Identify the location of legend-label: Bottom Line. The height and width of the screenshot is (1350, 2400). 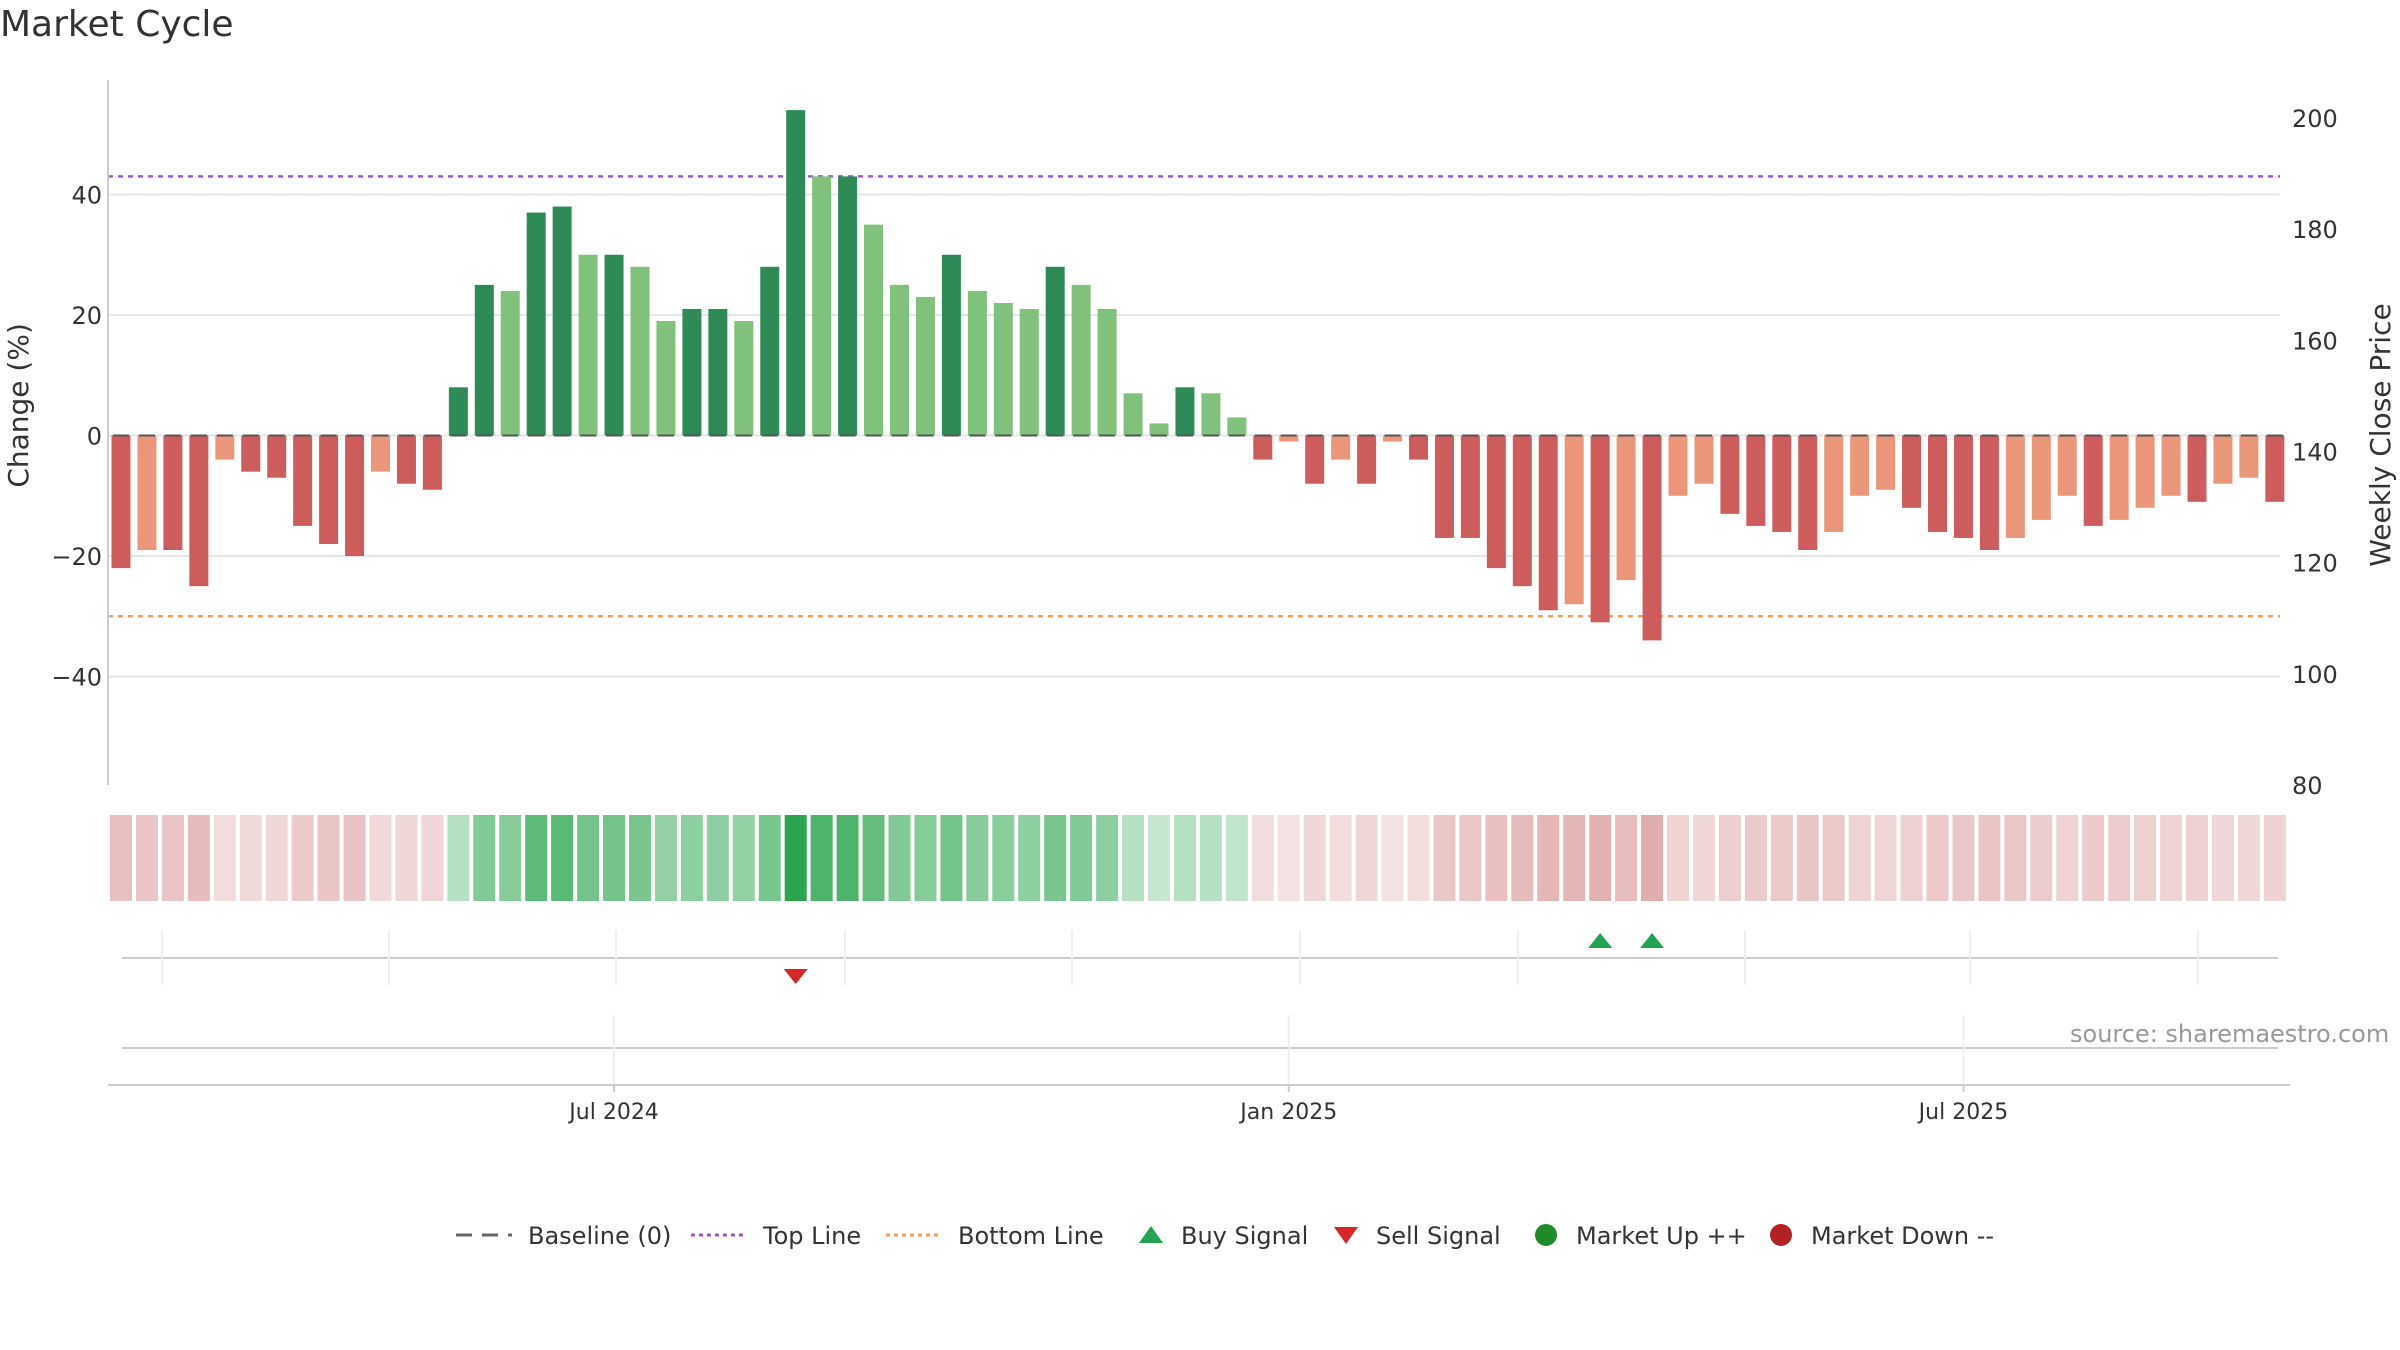
(1031, 1236).